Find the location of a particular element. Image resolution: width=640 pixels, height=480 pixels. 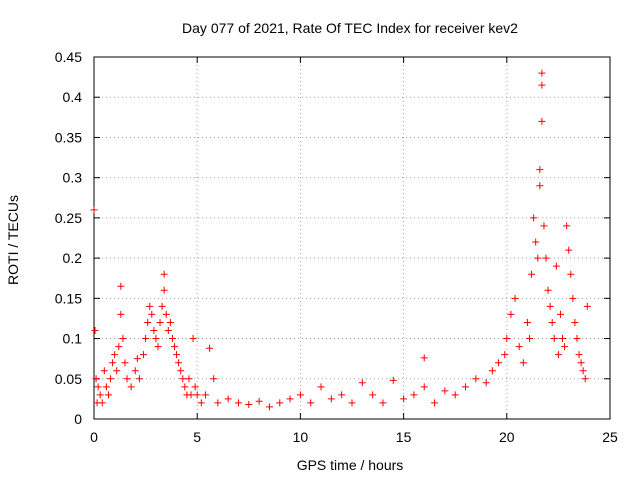

y-axis-label: ROTI / TECUs is located at coordinates (13, 240).